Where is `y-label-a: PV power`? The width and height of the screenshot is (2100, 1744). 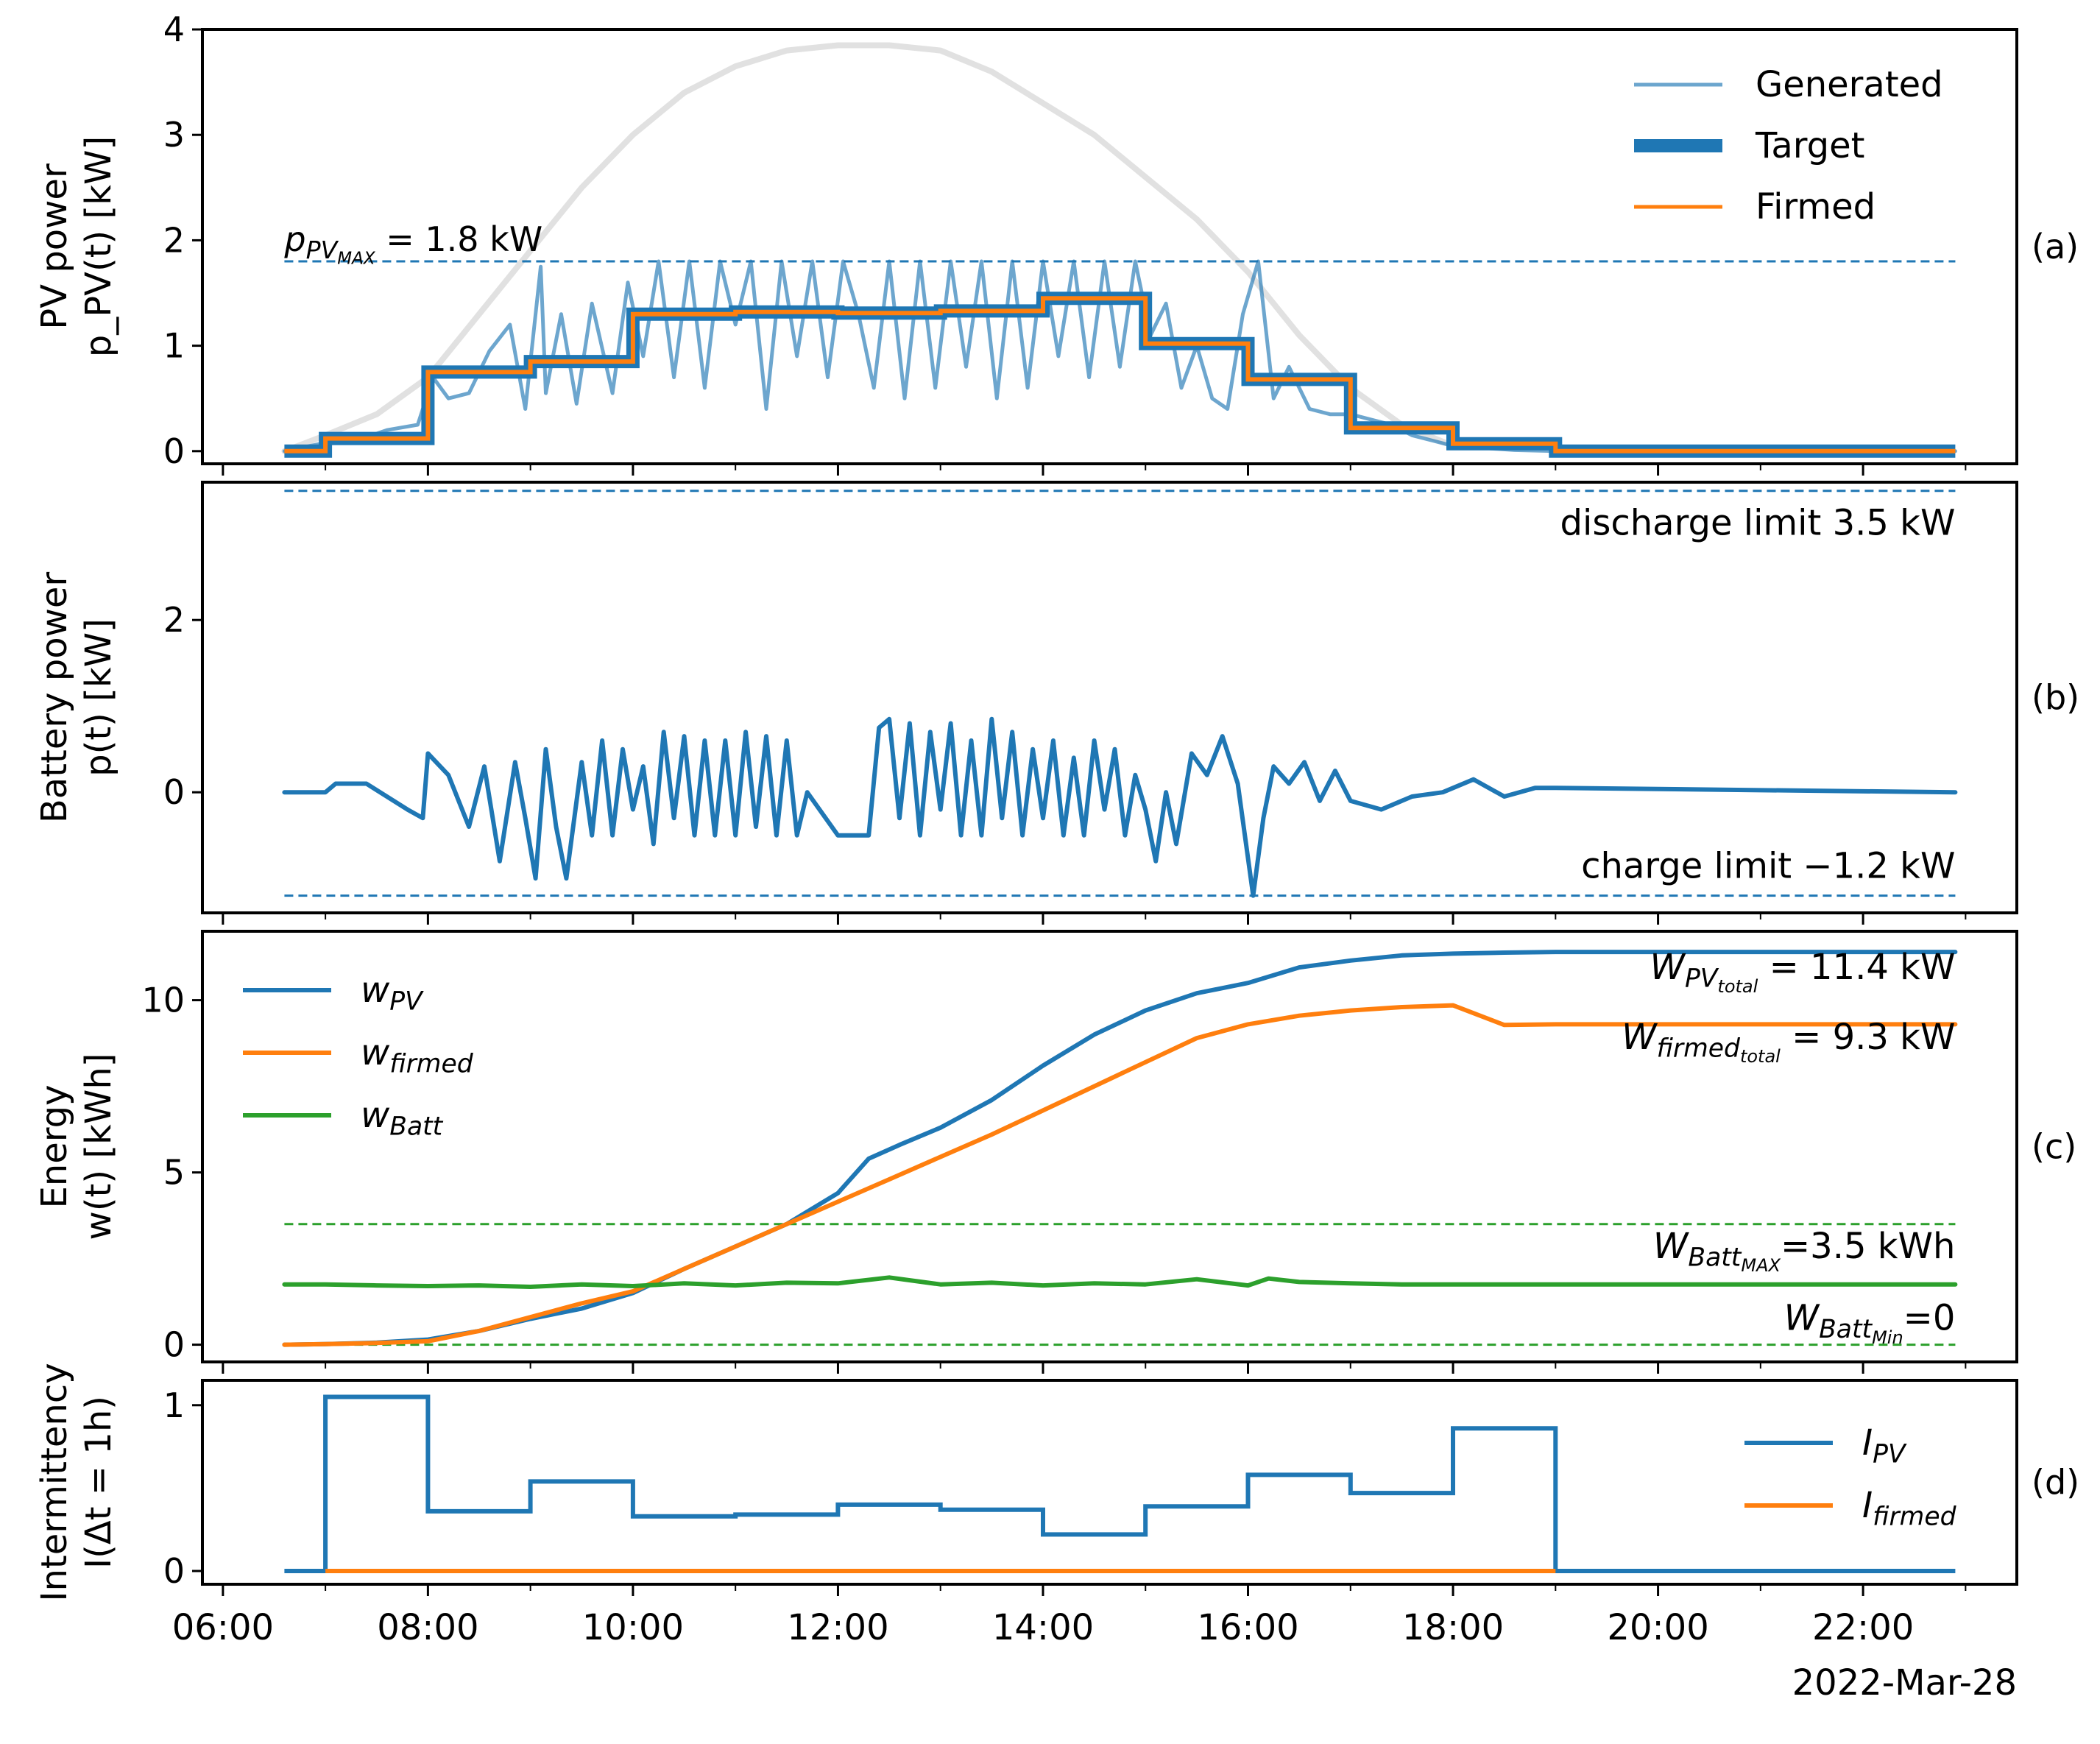 y-label-a: PV power is located at coordinates (54, 246).